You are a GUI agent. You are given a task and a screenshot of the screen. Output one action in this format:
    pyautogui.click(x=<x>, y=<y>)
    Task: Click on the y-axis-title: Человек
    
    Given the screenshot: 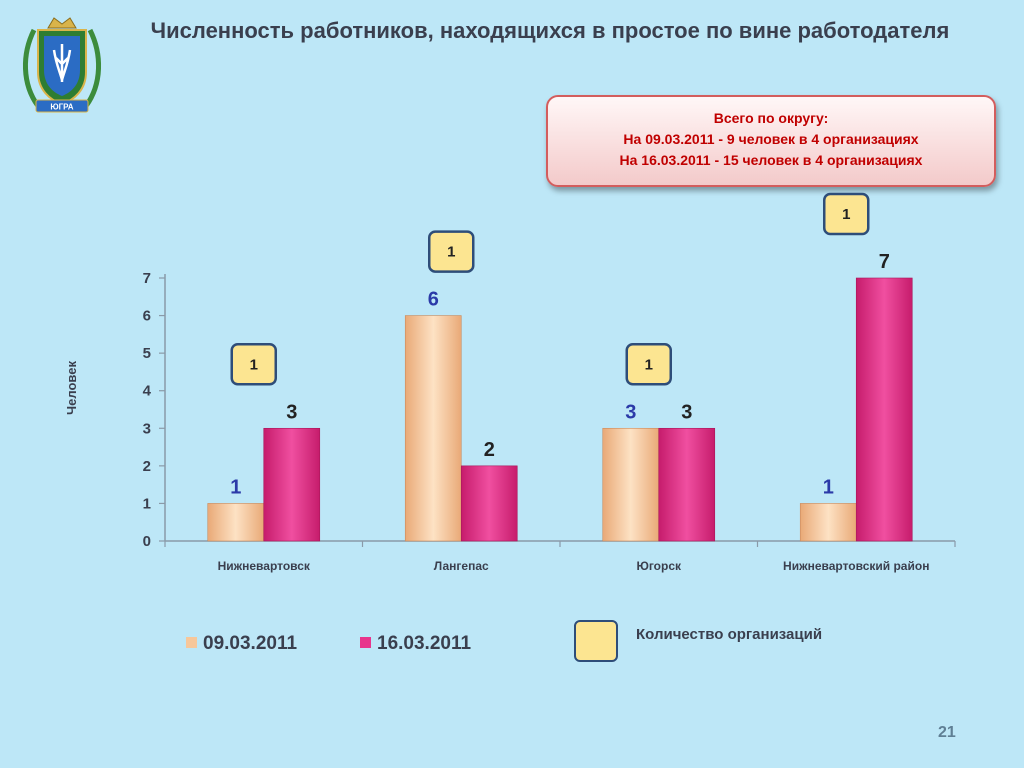 What is the action you would take?
    pyautogui.click(x=71, y=388)
    